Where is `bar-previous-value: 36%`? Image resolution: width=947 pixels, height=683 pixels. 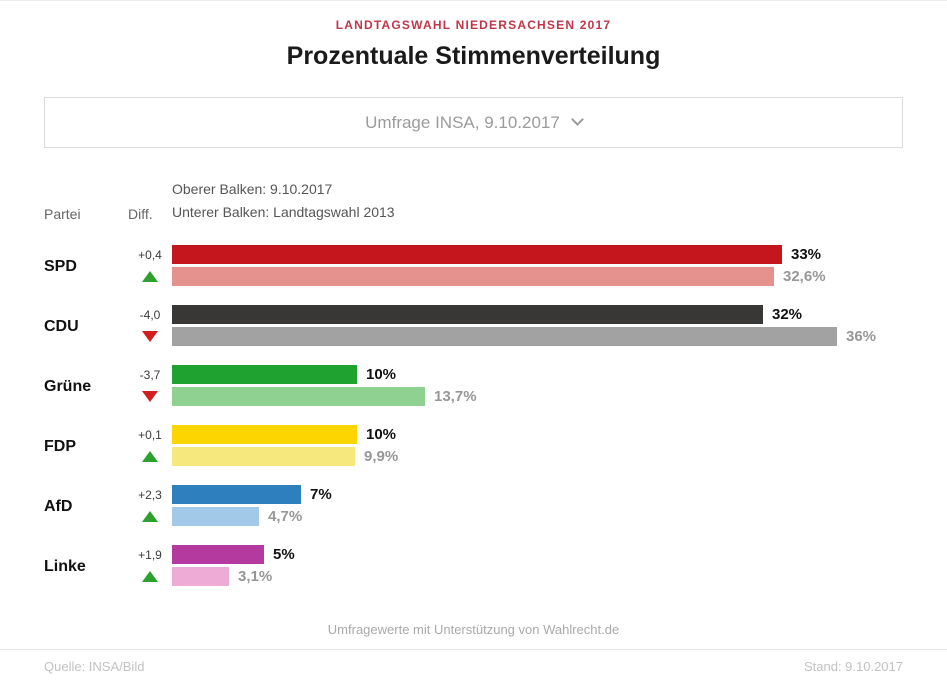
bar-previous-value: 36% is located at coordinates (861, 336).